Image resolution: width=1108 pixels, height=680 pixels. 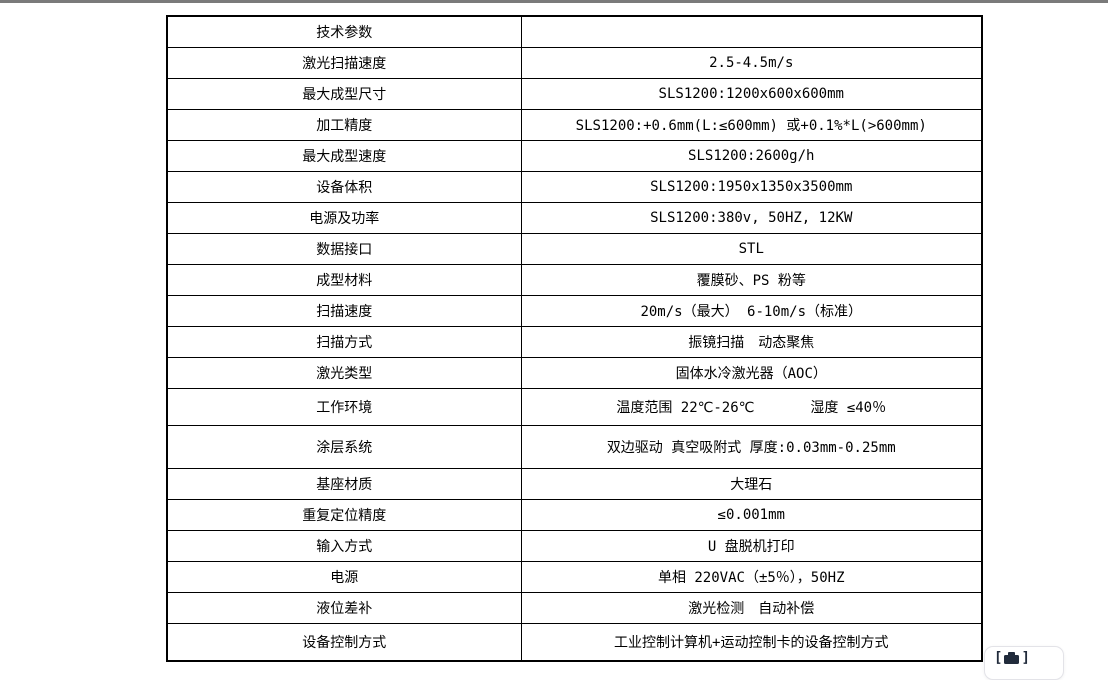 What do you see at coordinates (751, 93) in the screenshot?
I see `spec-value: SLS1200:1200x600x600mm` at bounding box center [751, 93].